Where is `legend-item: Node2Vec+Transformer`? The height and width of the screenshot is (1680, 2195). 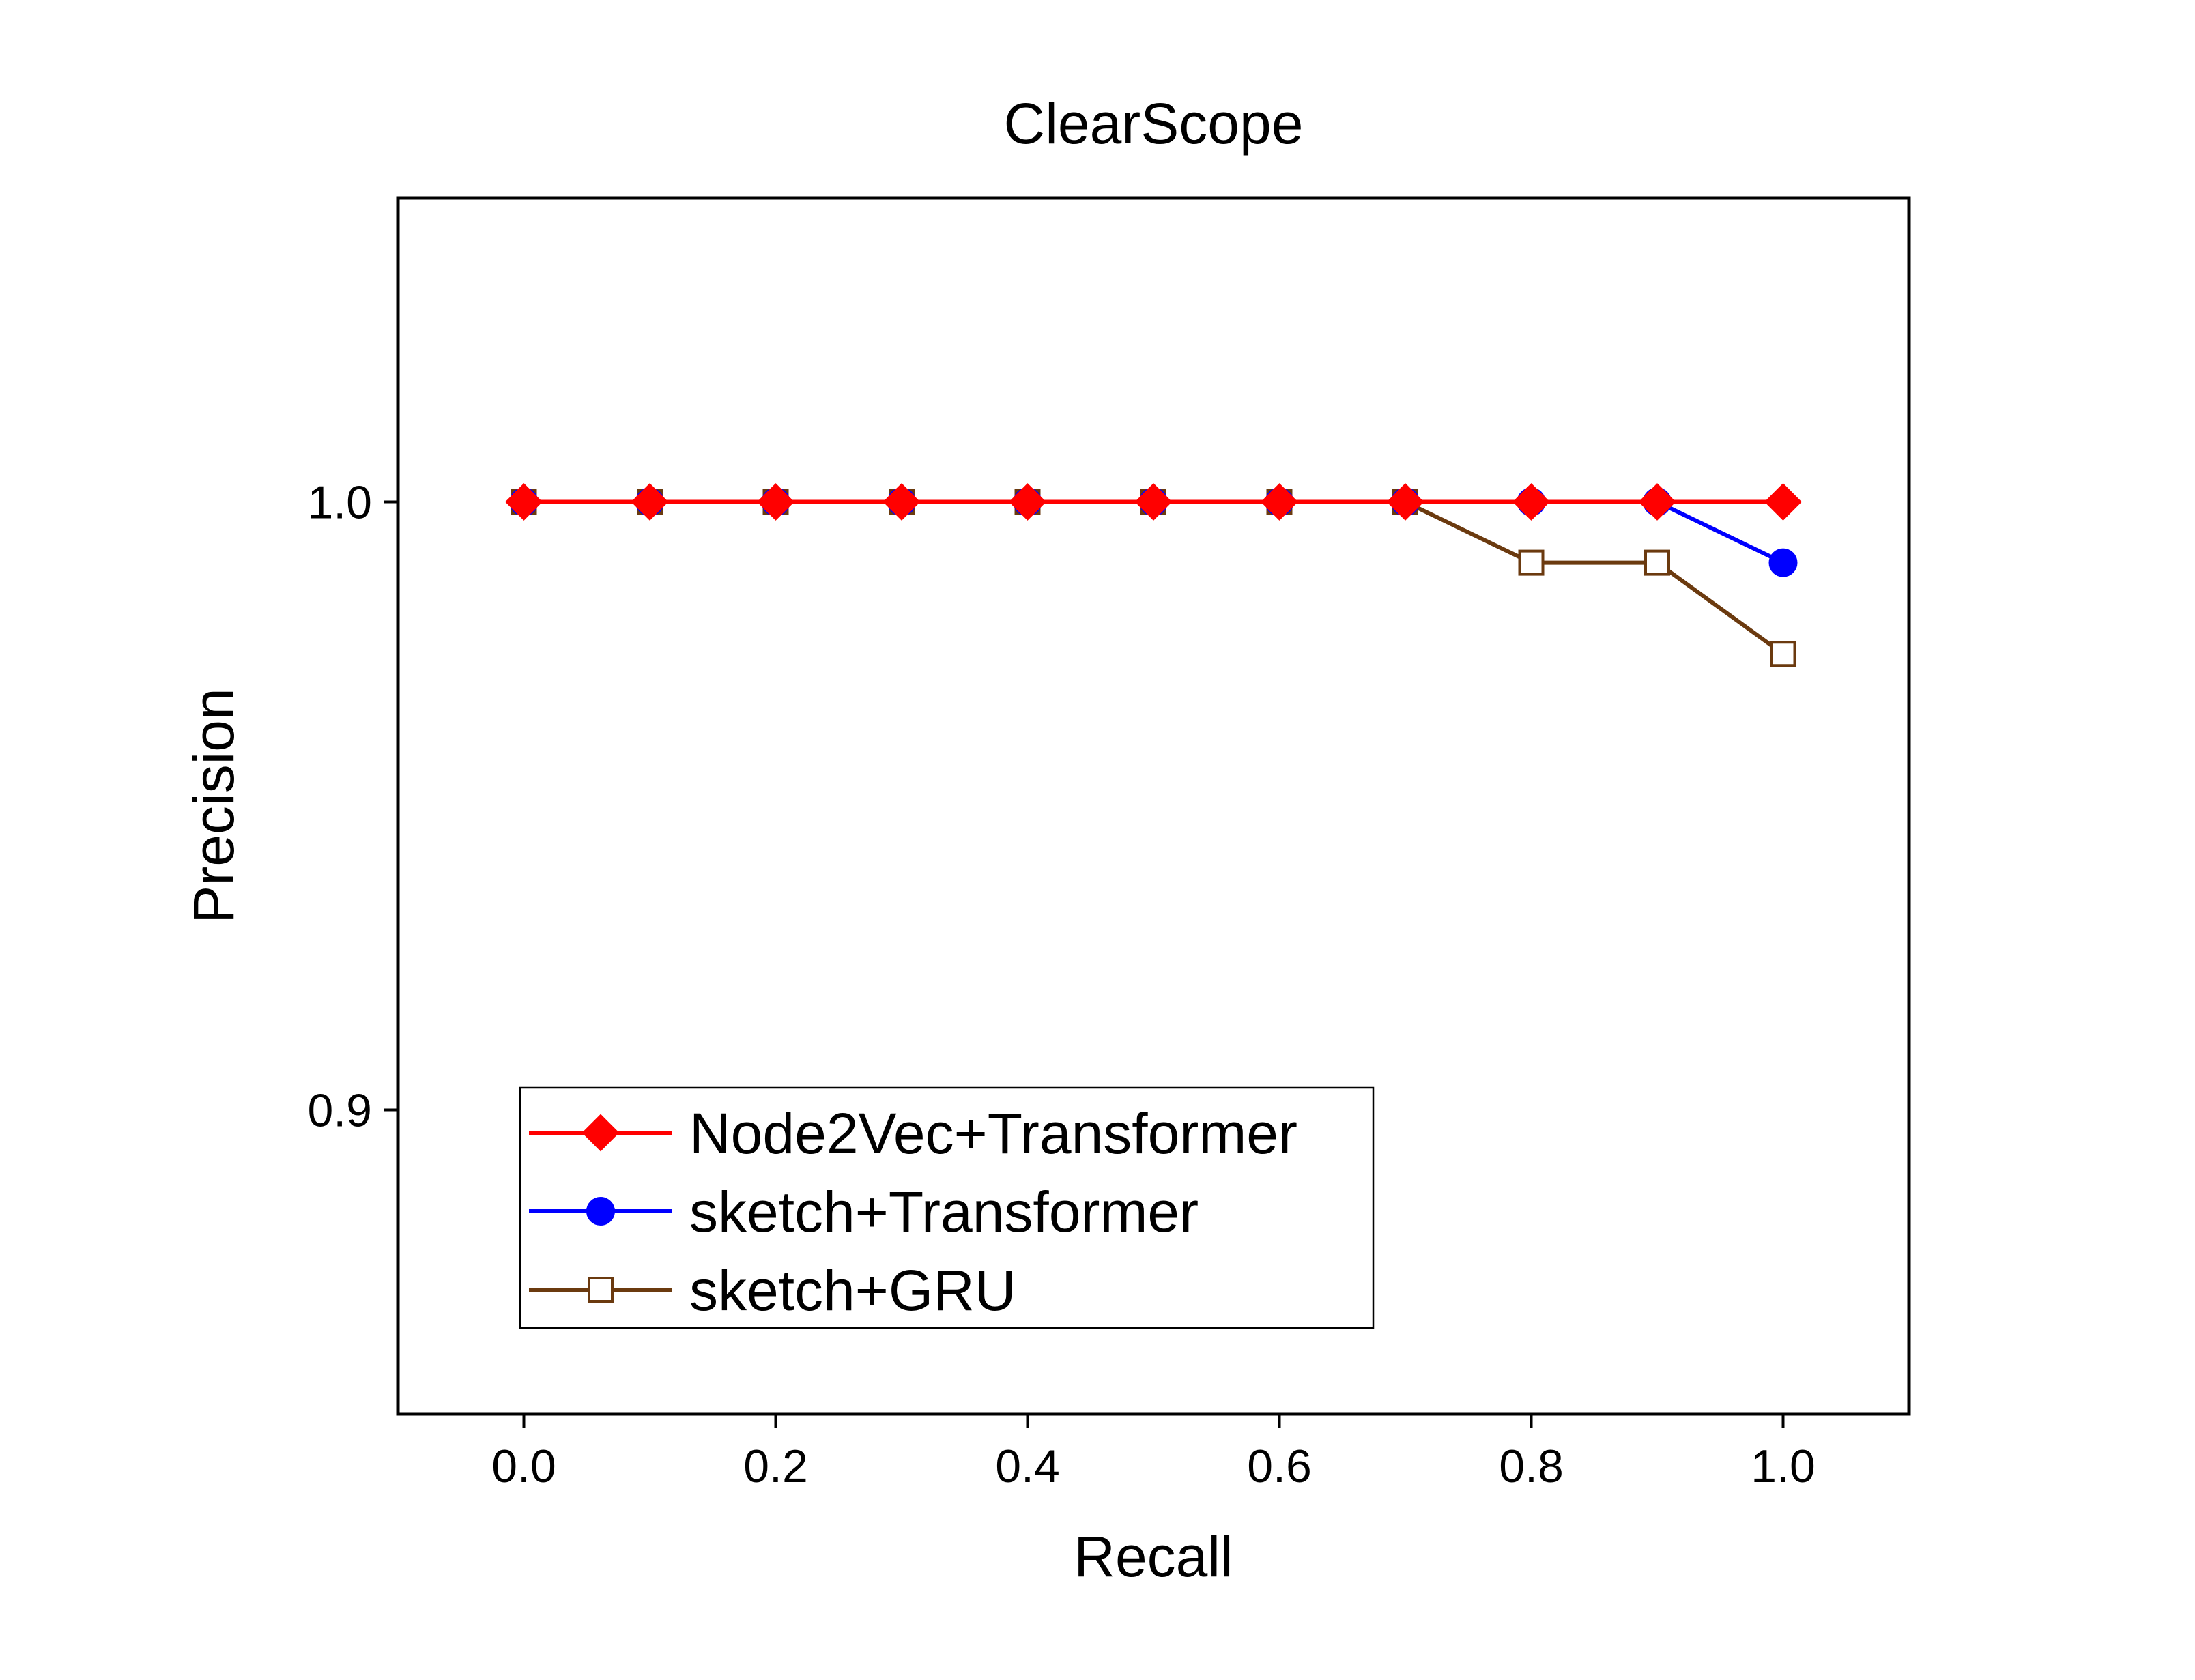
legend-item: Node2Vec+Transformer is located at coordinates (913, 1133).